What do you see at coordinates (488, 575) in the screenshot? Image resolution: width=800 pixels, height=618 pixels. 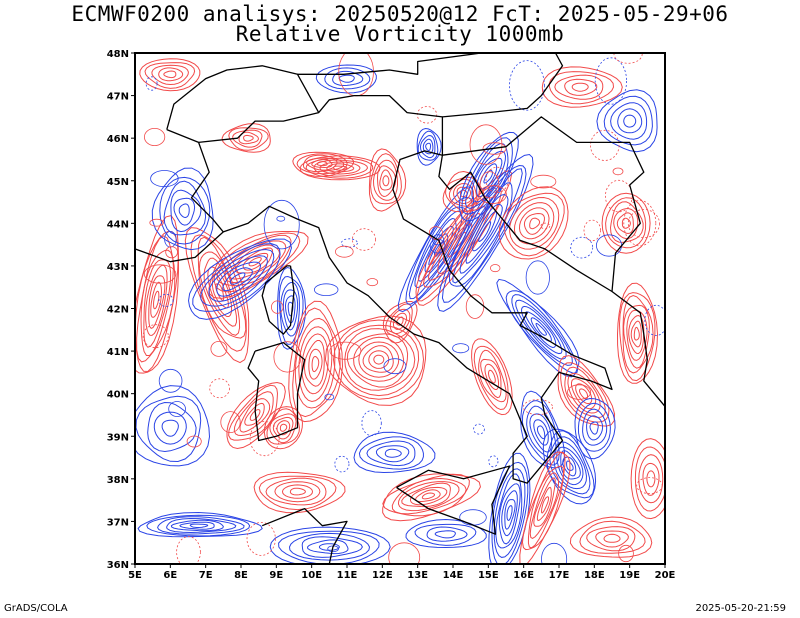 I see `x-tick-label: 15E` at bounding box center [488, 575].